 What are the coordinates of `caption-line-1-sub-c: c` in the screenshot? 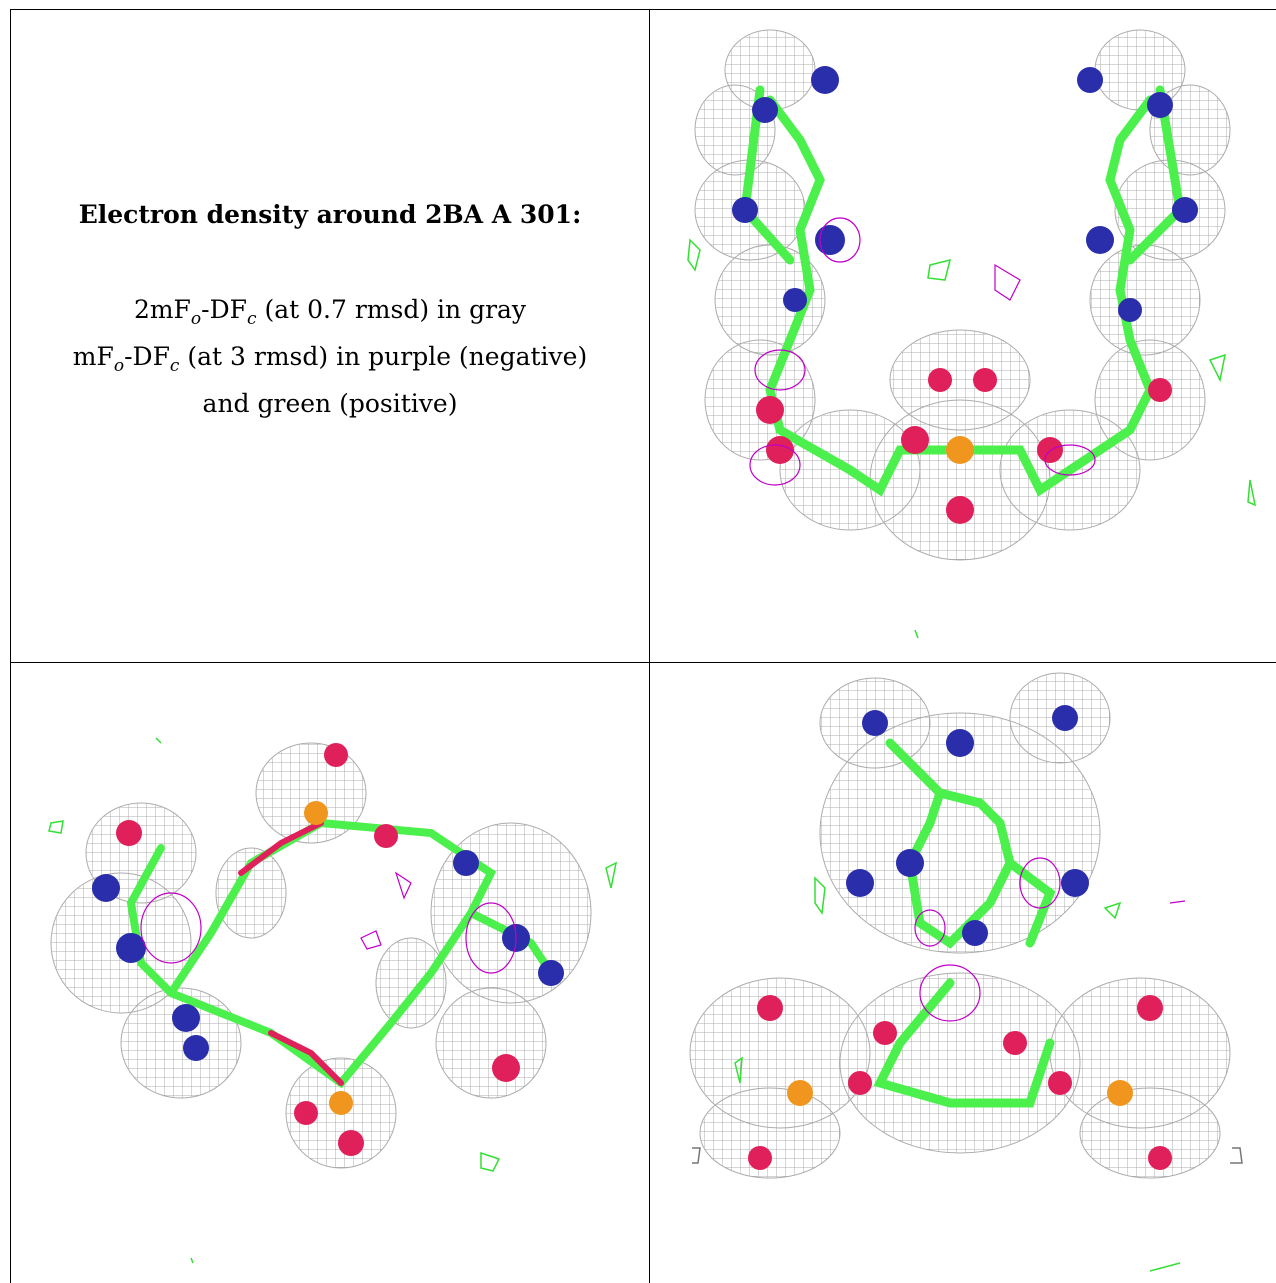 It's located at (252, 319).